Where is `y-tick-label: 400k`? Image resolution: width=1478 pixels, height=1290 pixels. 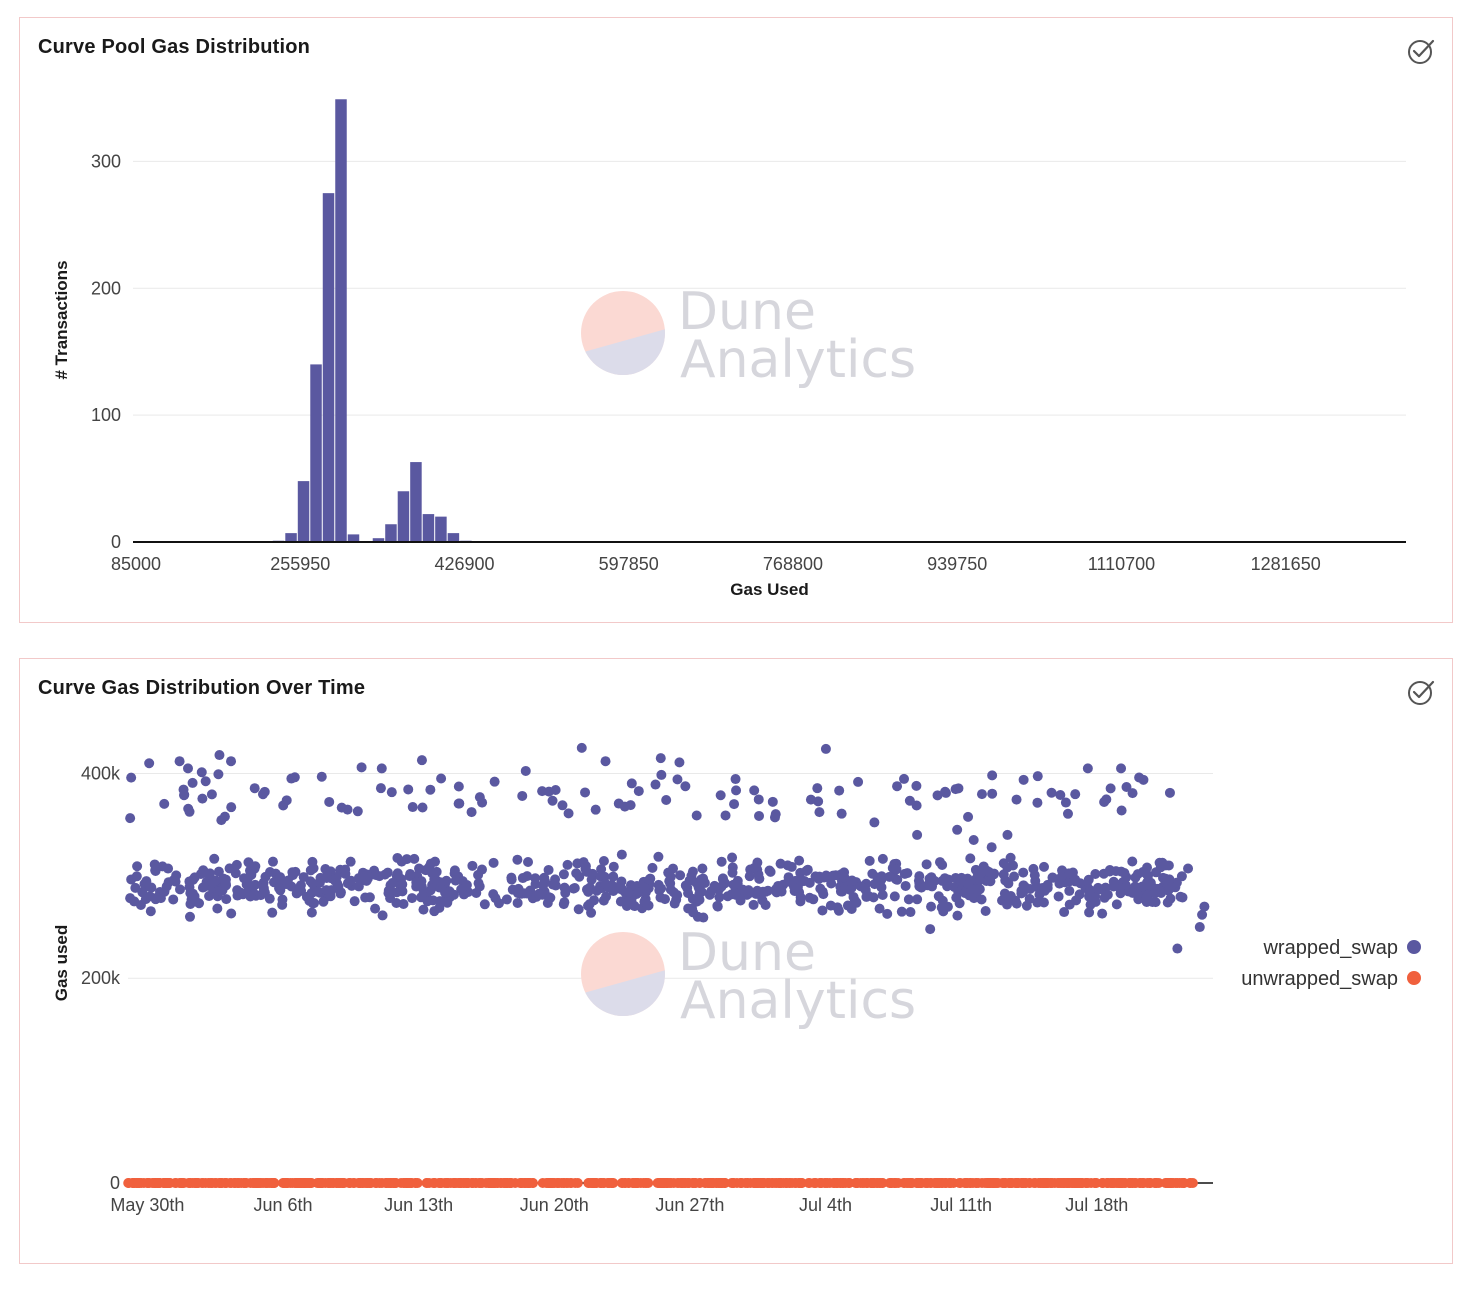 y-tick-label: 400k is located at coordinates (101, 773).